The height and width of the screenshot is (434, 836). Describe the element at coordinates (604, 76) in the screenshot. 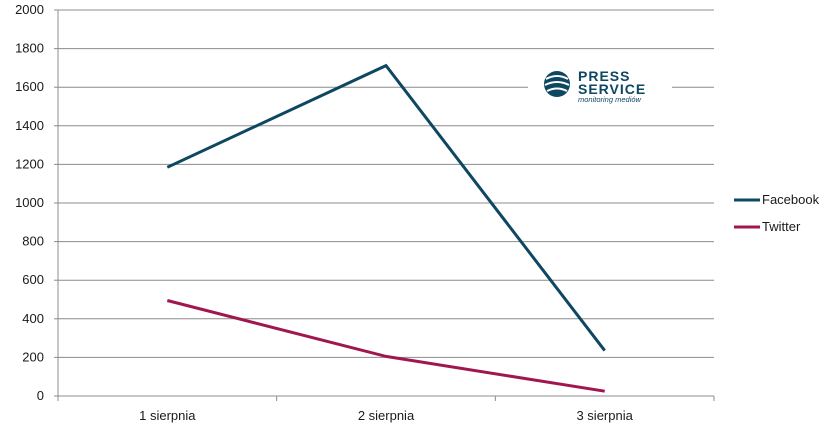

I see `logo-line1: PRESS` at that location.